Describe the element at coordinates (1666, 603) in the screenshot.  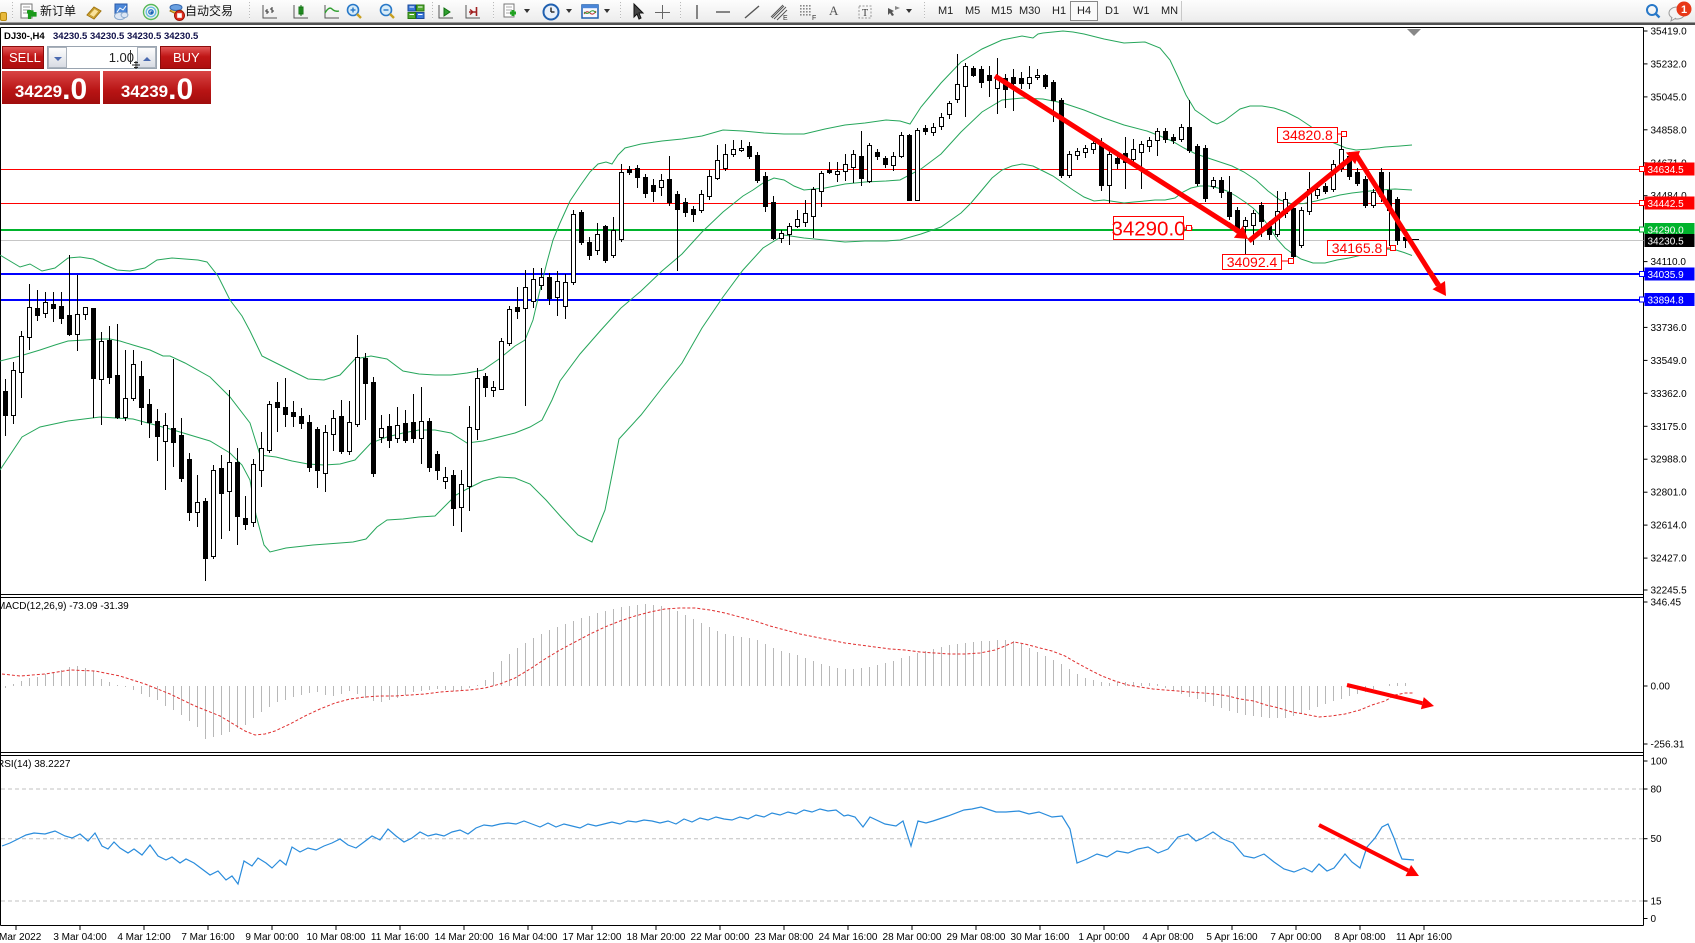
I see `svg-text: 346.45` at that location.